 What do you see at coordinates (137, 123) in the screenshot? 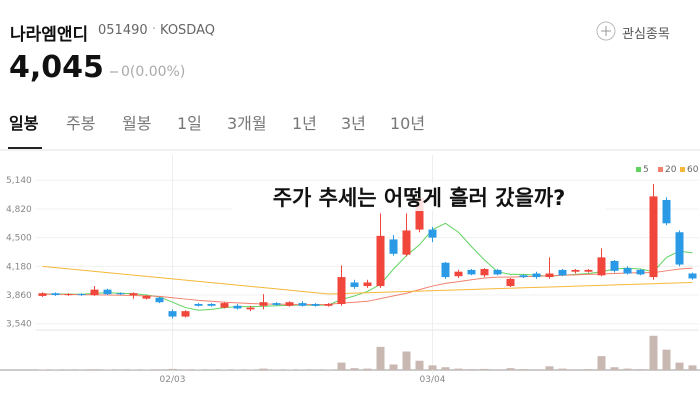
I see `period-tab: 월봉` at bounding box center [137, 123].